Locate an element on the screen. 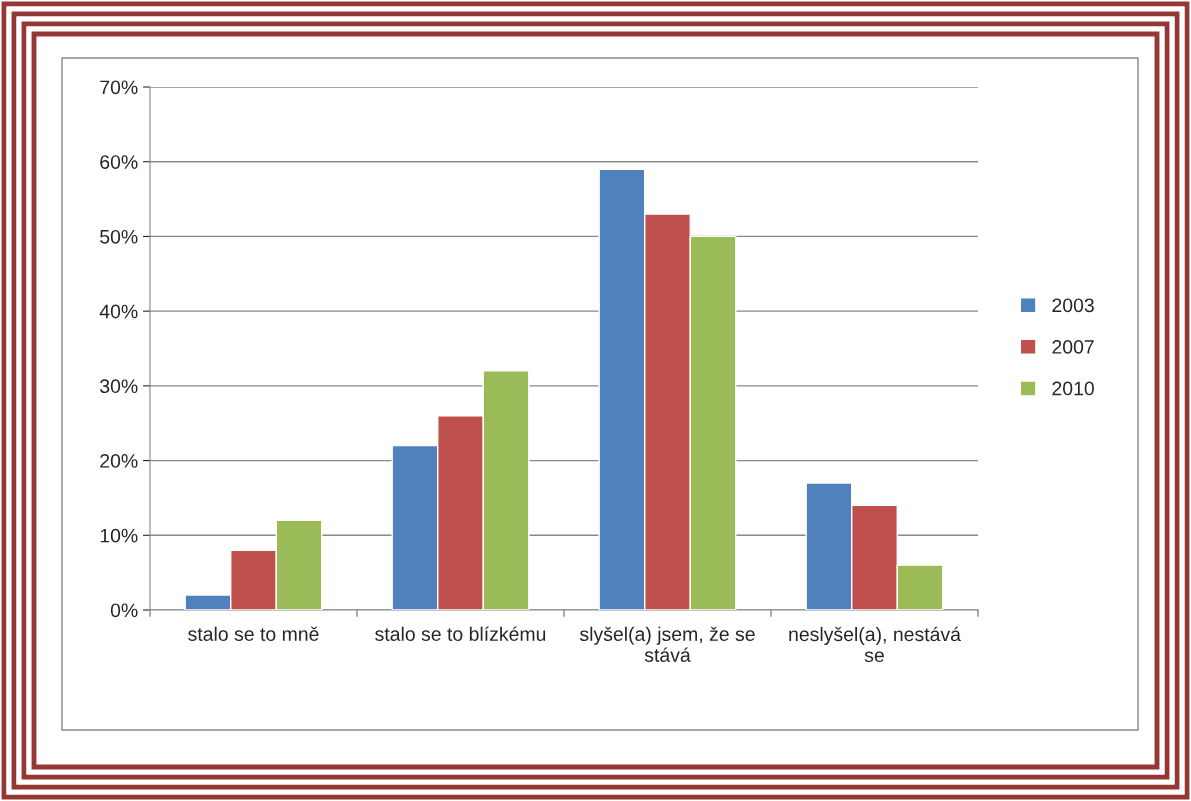  y-tick-label: 40% is located at coordinates (118, 311).